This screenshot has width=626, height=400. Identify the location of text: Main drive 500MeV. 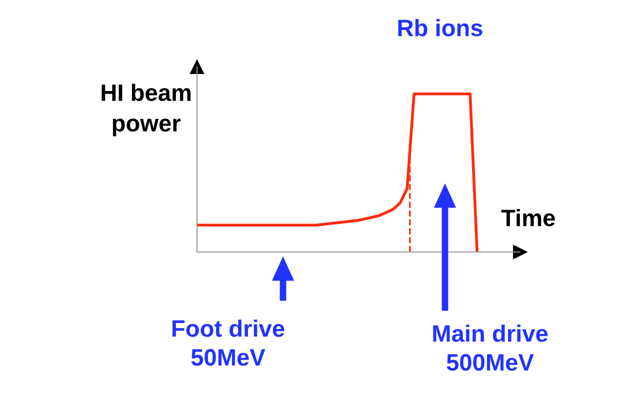
(490, 347).